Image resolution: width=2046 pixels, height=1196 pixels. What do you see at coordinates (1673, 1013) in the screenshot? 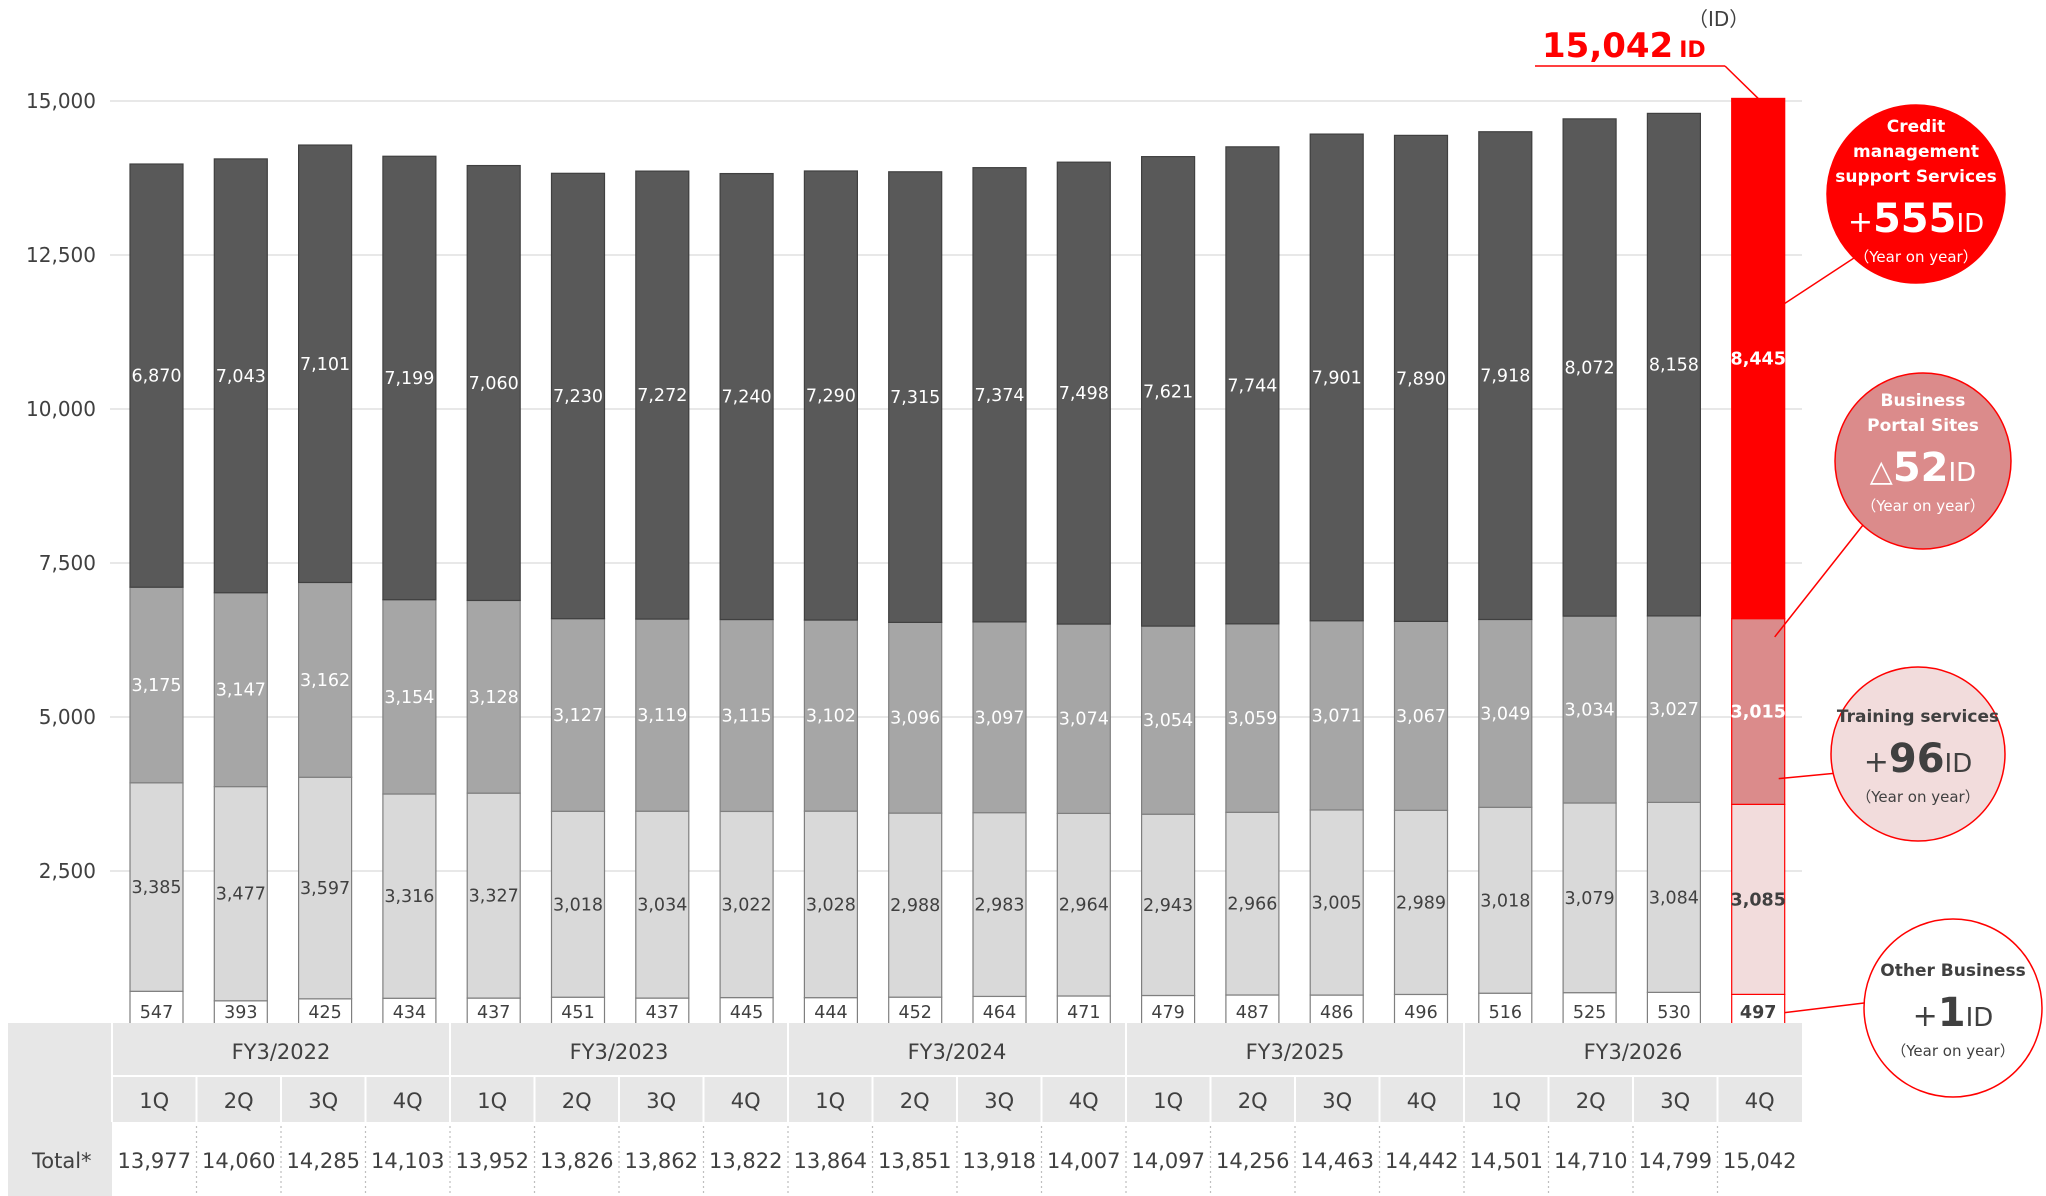
I see `data-label: 530` at bounding box center [1673, 1013].